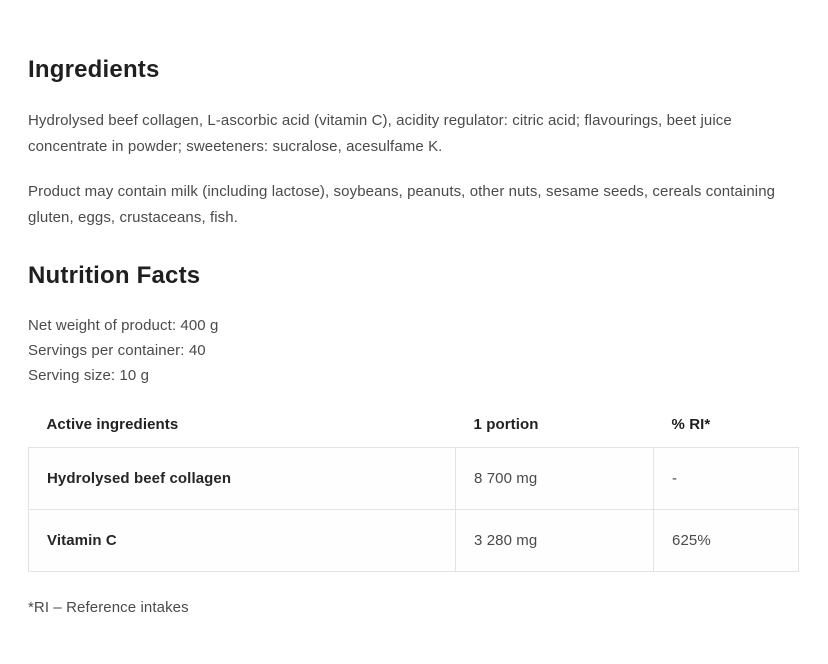 Image resolution: width=828 pixels, height=664 pixels. I want to click on table-row: Vitamin C 3 280 mg 625%, so click(413, 541).